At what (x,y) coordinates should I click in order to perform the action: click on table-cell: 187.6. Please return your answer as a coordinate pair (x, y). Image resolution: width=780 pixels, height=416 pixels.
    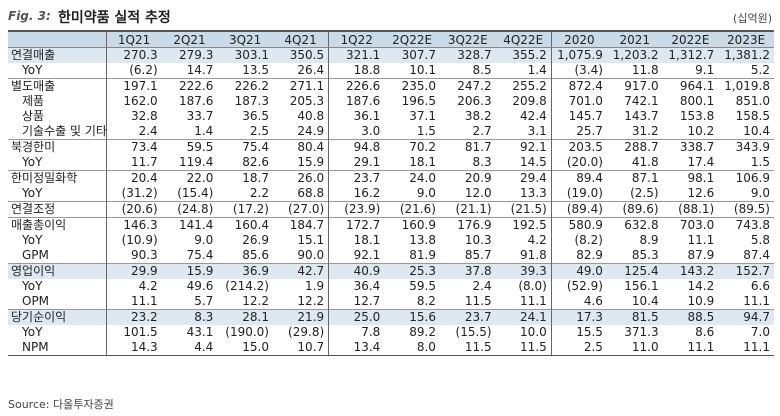
    Looking at the image, I should click on (356, 101).